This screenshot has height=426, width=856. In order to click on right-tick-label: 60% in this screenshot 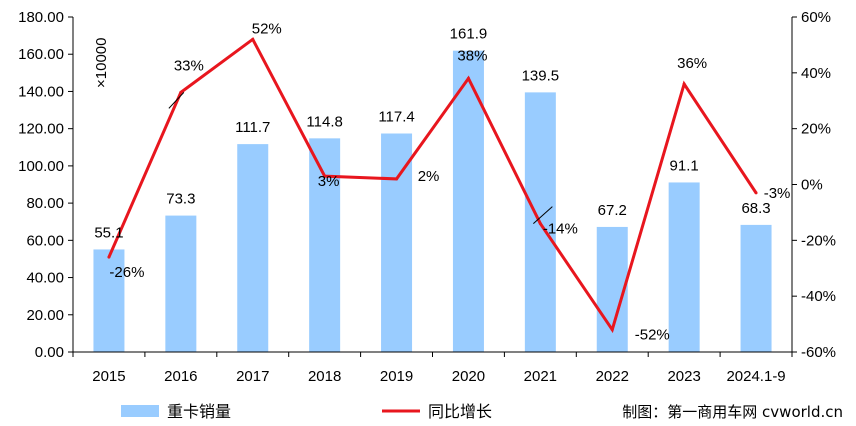, I will do `click(816, 17)`.